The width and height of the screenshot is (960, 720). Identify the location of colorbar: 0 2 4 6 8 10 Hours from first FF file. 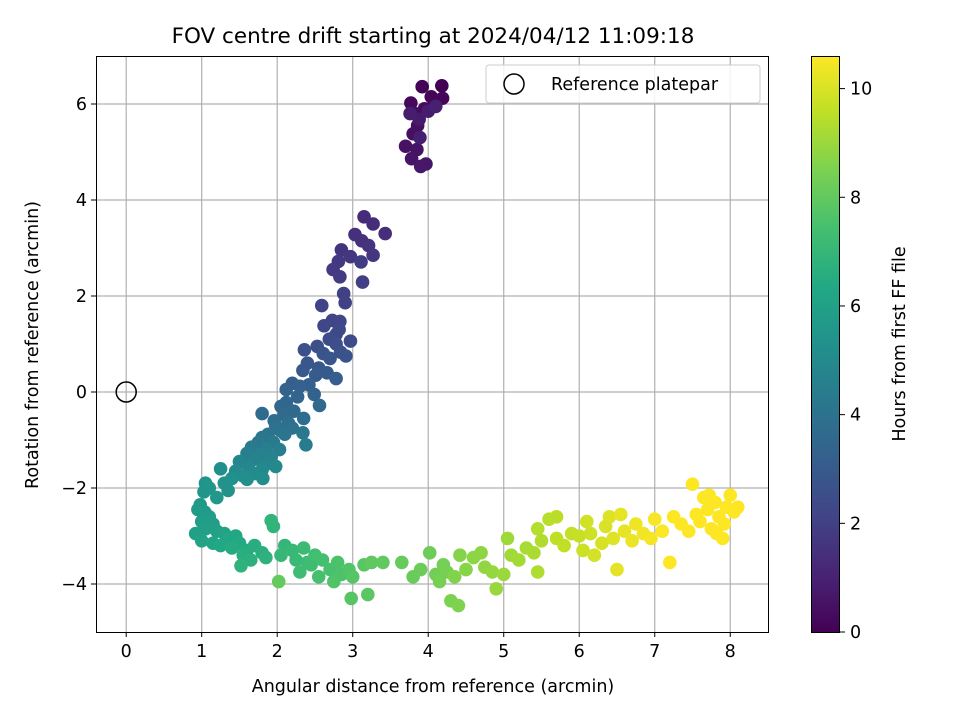
(860, 349).